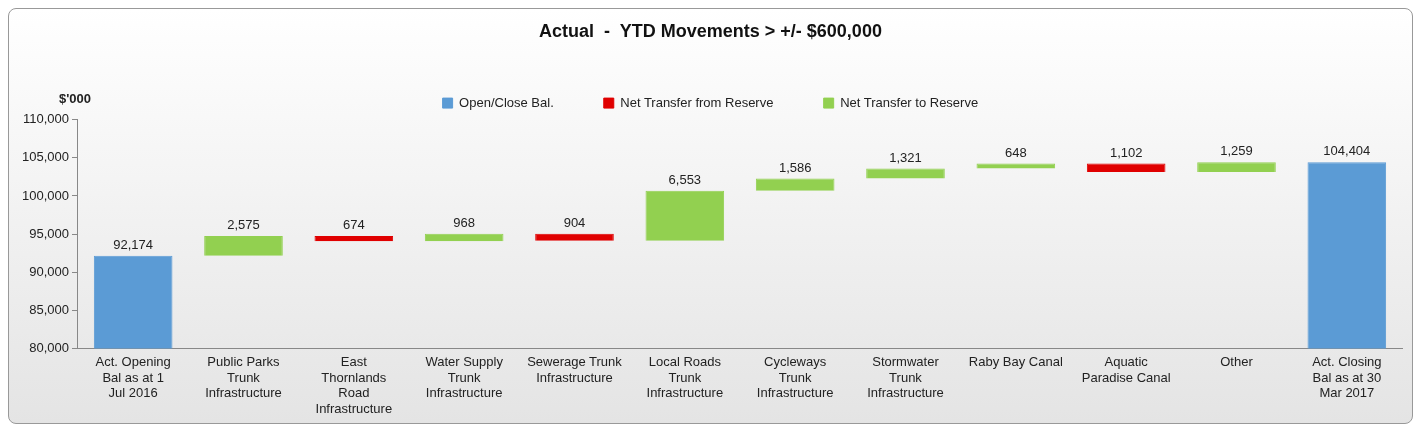  What do you see at coordinates (133, 244) in the screenshot?
I see `data-label: 92,174` at bounding box center [133, 244].